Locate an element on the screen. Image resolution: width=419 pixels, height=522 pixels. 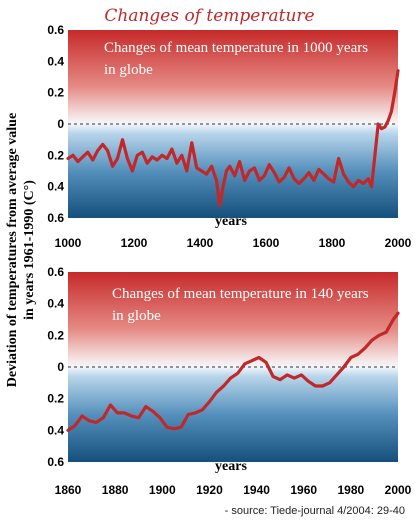
source-note: - source: Tiede-journal 4/2004: 29-40 is located at coordinates (314, 511).